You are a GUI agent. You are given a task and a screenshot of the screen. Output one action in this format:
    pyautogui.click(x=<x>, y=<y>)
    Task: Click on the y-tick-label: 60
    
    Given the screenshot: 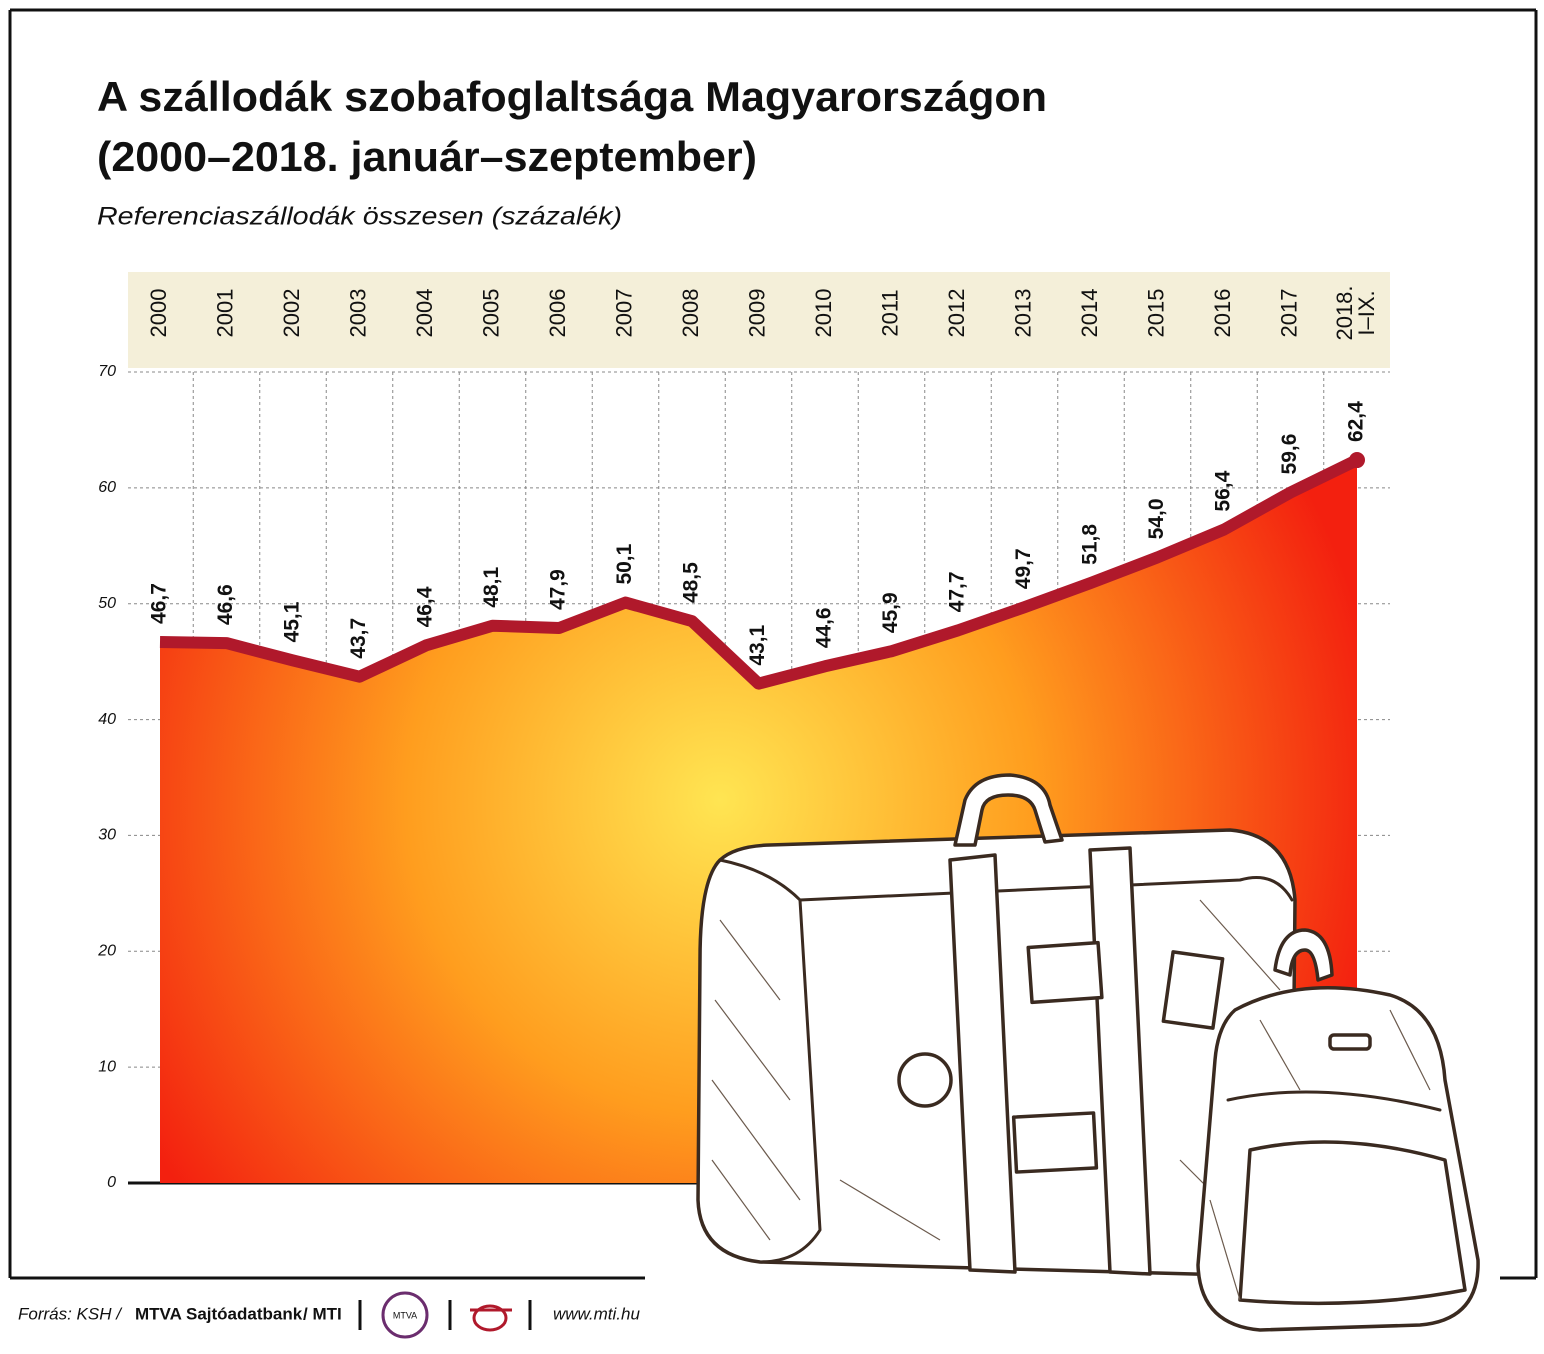 What is the action you would take?
    pyautogui.click(x=107, y=487)
    